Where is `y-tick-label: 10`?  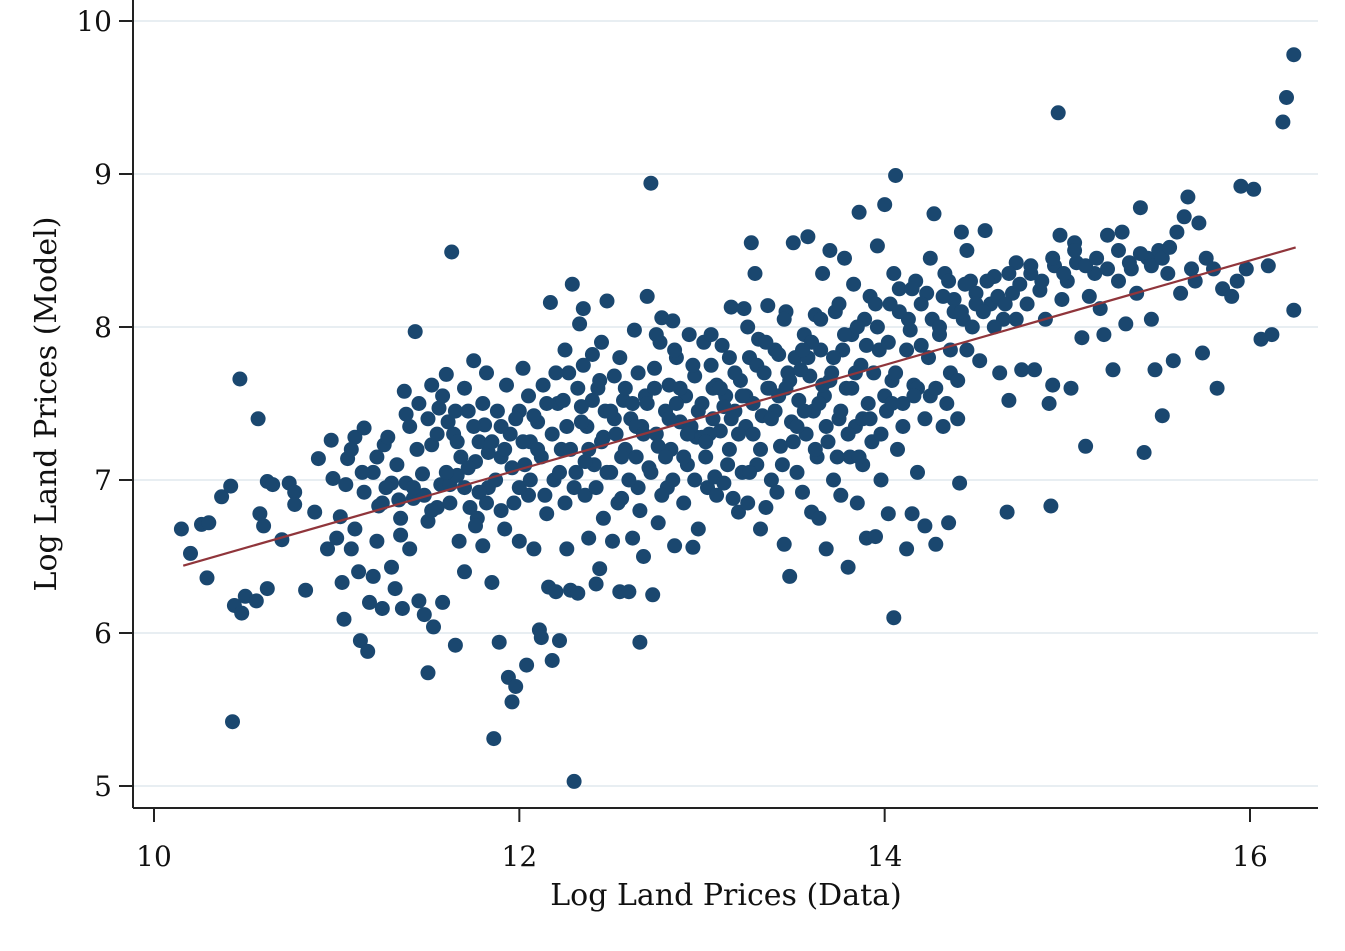 y-tick-label: 10 is located at coordinates (94, 21).